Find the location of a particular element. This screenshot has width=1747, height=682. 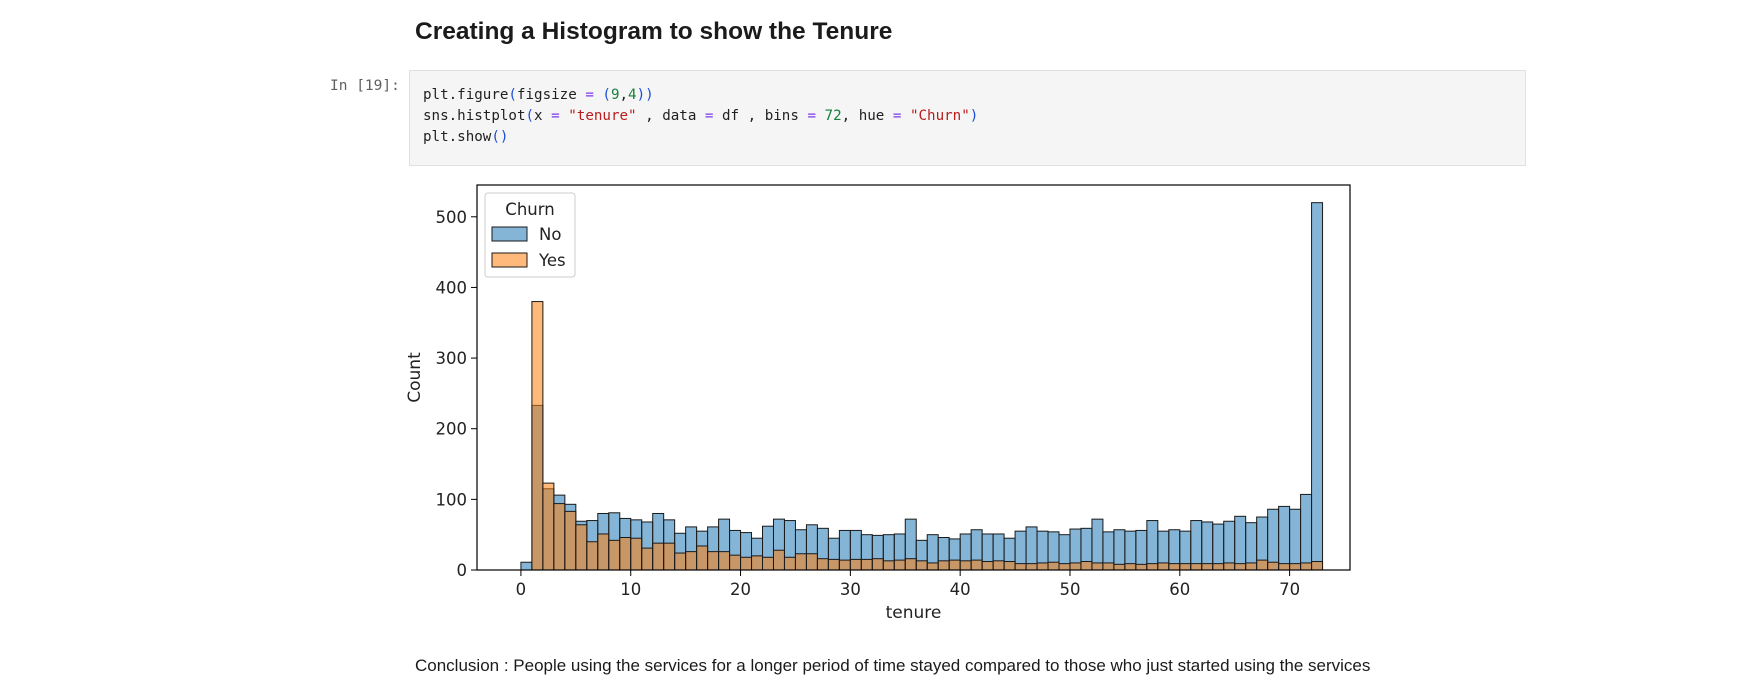

code-line-3: plt.show() is located at coordinates (466, 137).